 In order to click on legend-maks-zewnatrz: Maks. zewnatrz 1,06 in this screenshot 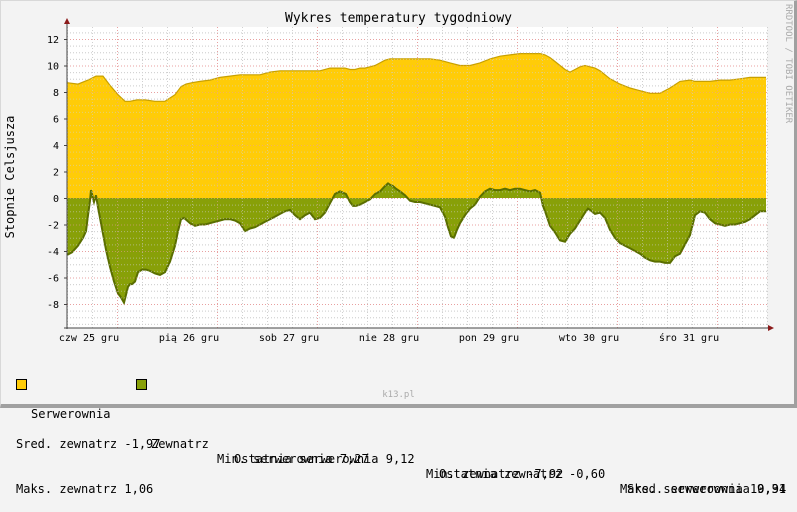, I will do `click(85, 489)`.